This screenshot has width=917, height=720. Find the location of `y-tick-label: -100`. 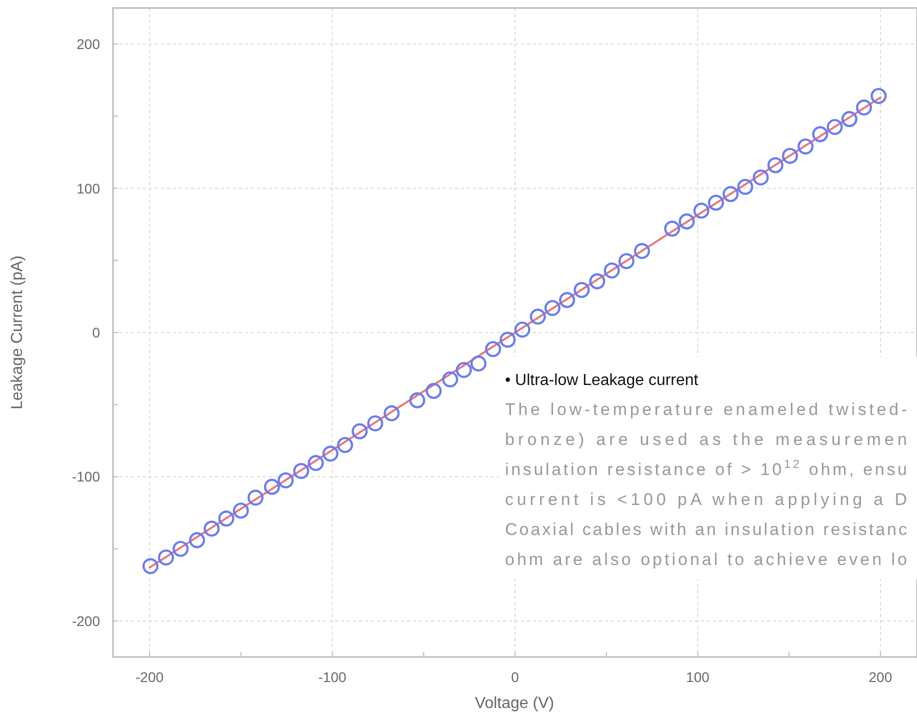

y-tick-label: -100 is located at coordinates (86, 476).